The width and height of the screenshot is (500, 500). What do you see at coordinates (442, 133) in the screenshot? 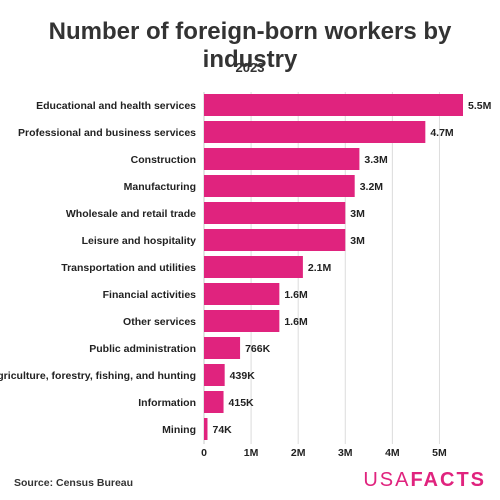
I see `data-label: 4.7M` at bounding box center [442, 133].